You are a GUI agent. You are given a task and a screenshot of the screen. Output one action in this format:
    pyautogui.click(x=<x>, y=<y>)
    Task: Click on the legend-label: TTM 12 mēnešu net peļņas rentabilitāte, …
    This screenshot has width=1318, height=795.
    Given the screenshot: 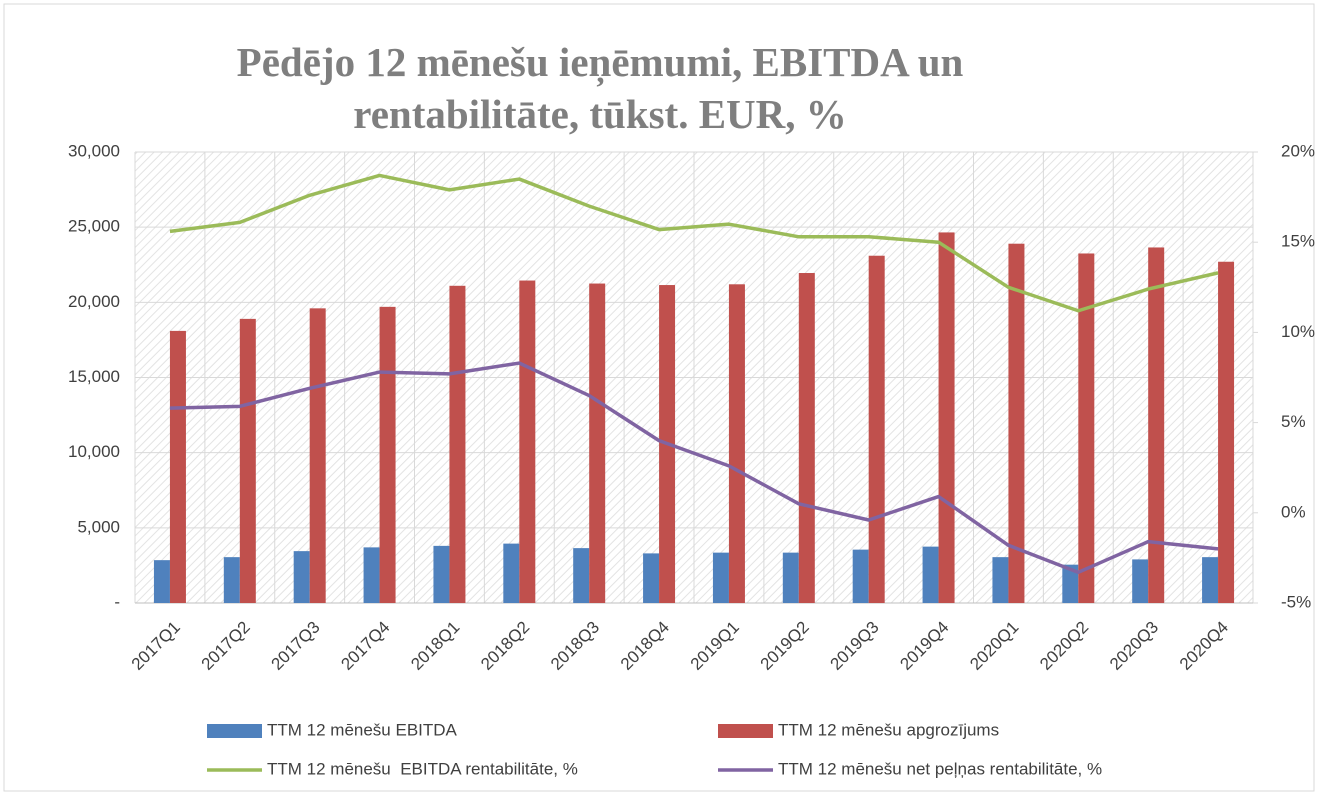 What is the action you would take?
    pyautogui.click(x=940, y=768)
    